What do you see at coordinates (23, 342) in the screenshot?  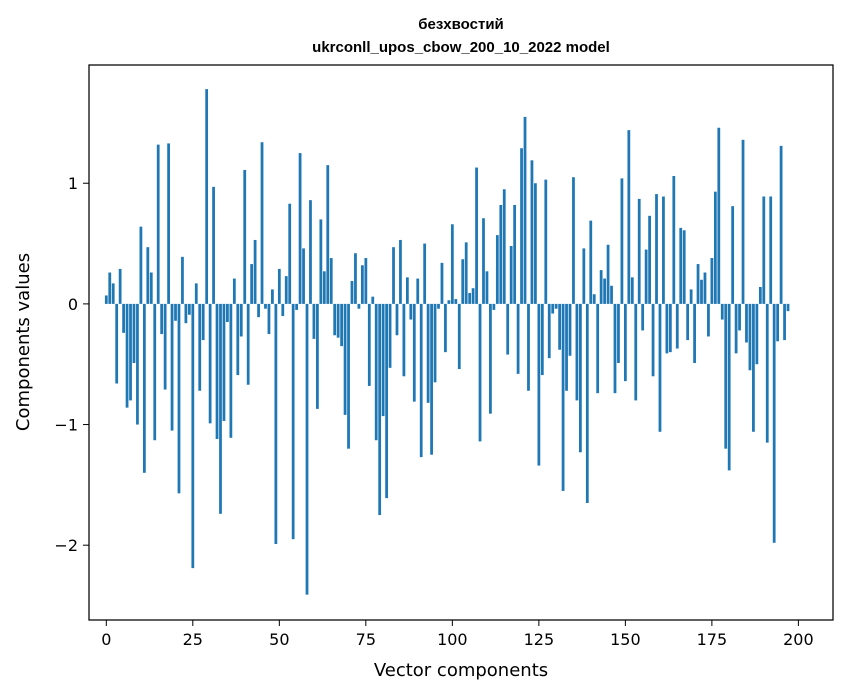 I see `y-axis-label: Components values` at bounding box center [23, 342].